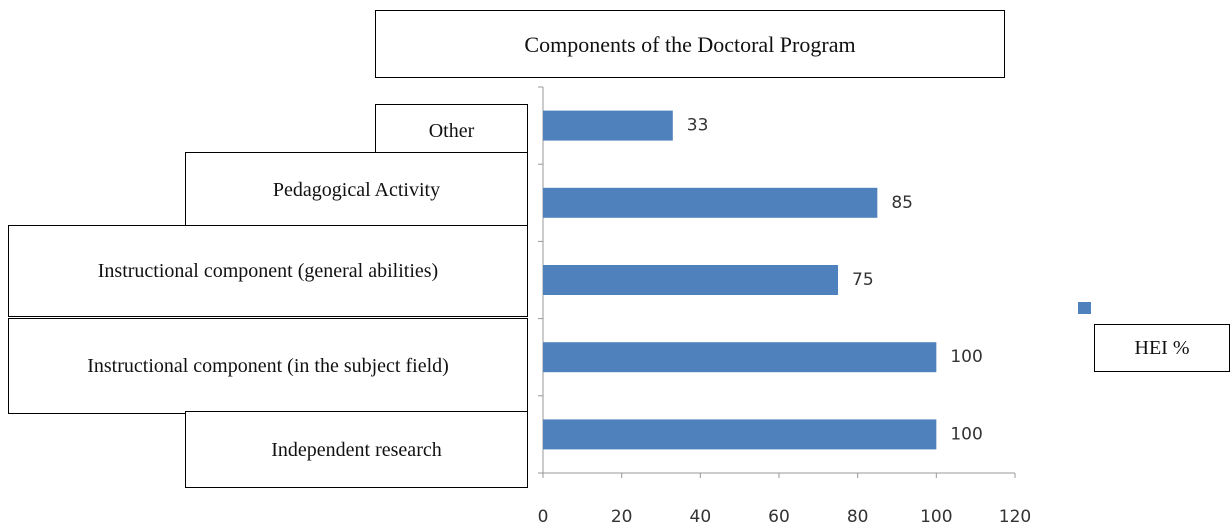 The image size is (1231, 527). Describe the element at coordinates (543, 517) in the screenshot. I see `x-tick-label: 0` at that location.